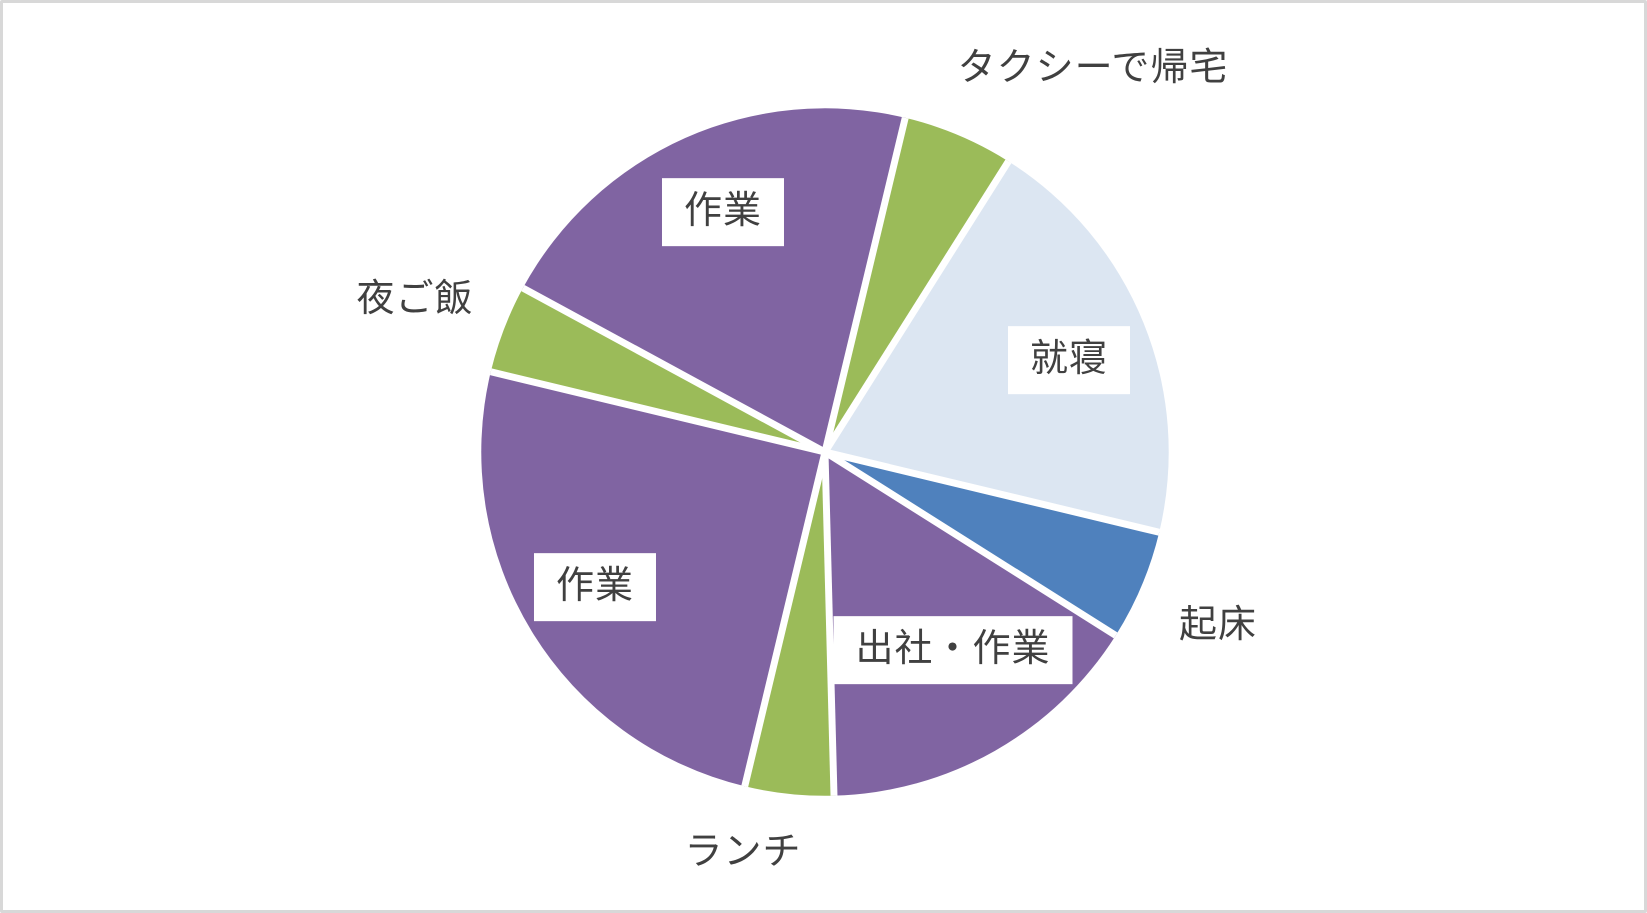 The height and width of the screenshot is (913, 1647). I want to click on pie-slice-taxi-home, so click(916, 285).